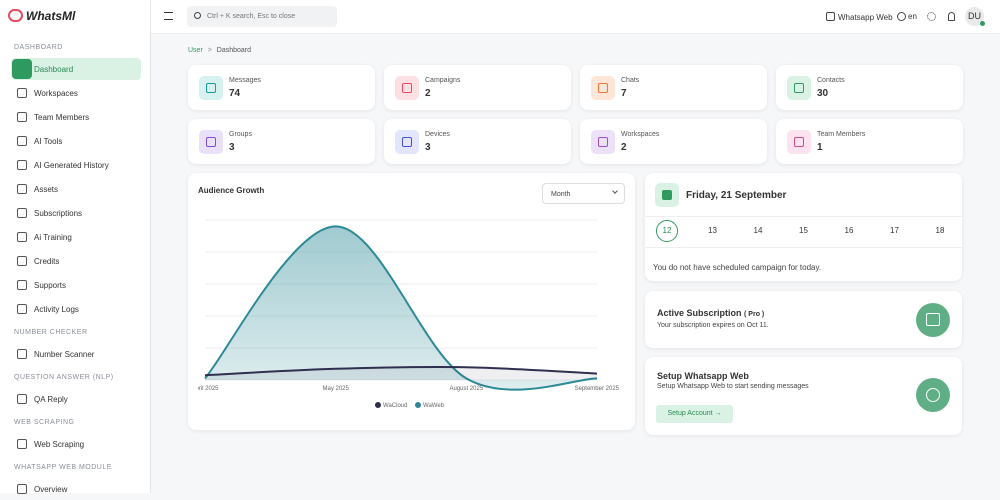  I want to click on sidebar-heading: DASHBOARD, so click(38, 47).